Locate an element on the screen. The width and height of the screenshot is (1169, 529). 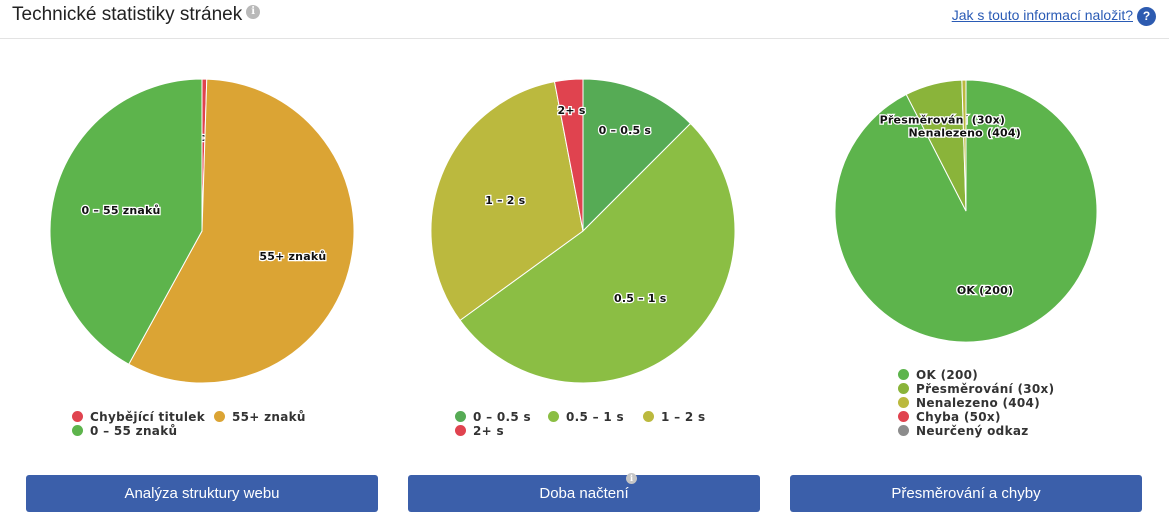
legend-label: 2+ s is located at coordinates (488, 431).